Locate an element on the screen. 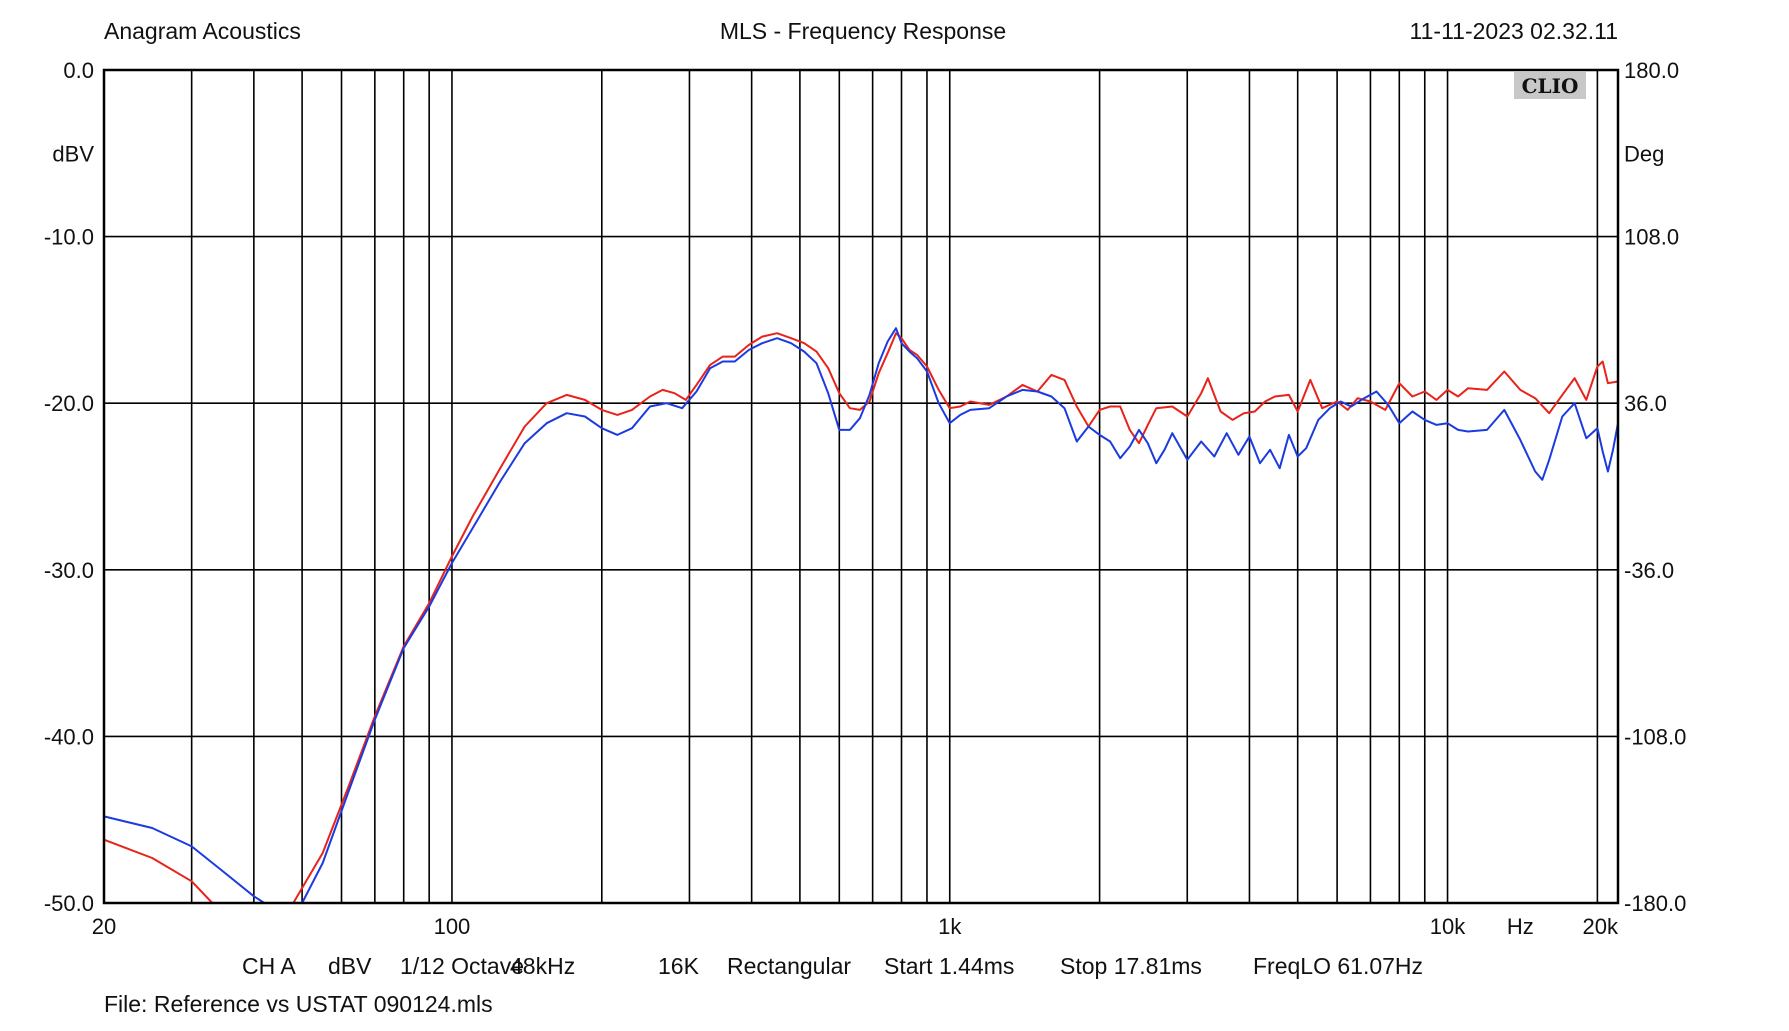 Image resolution: width=1789 pixels, height=1031 pixels. y2-tick-label: 180.0 is located at coordinates (1651, 70).